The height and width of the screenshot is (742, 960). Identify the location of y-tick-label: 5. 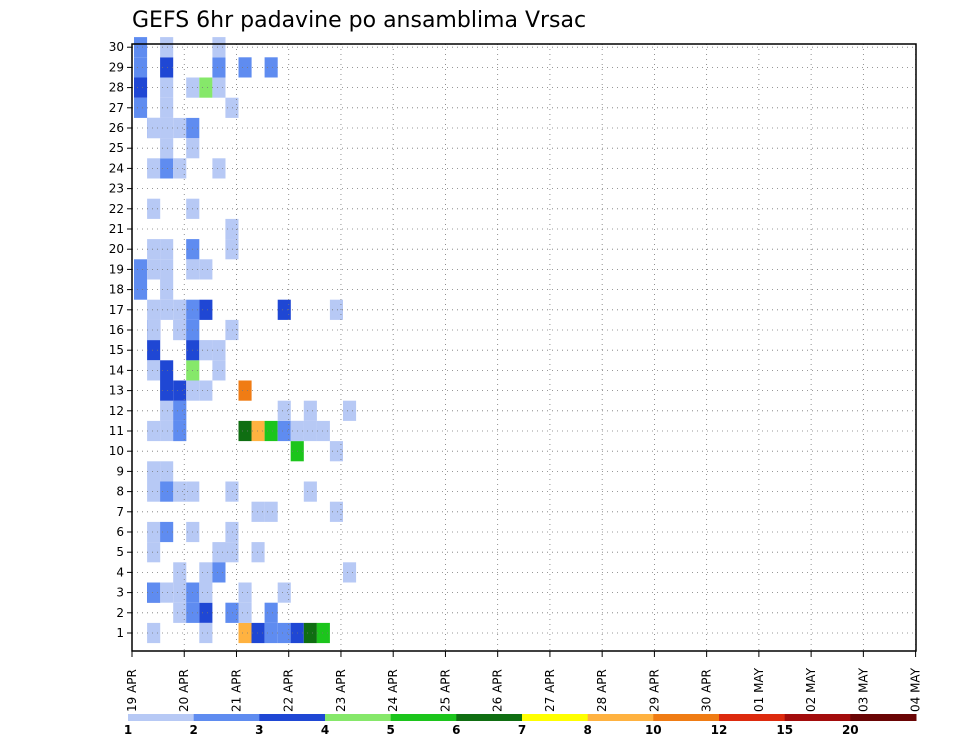
(120, 552).